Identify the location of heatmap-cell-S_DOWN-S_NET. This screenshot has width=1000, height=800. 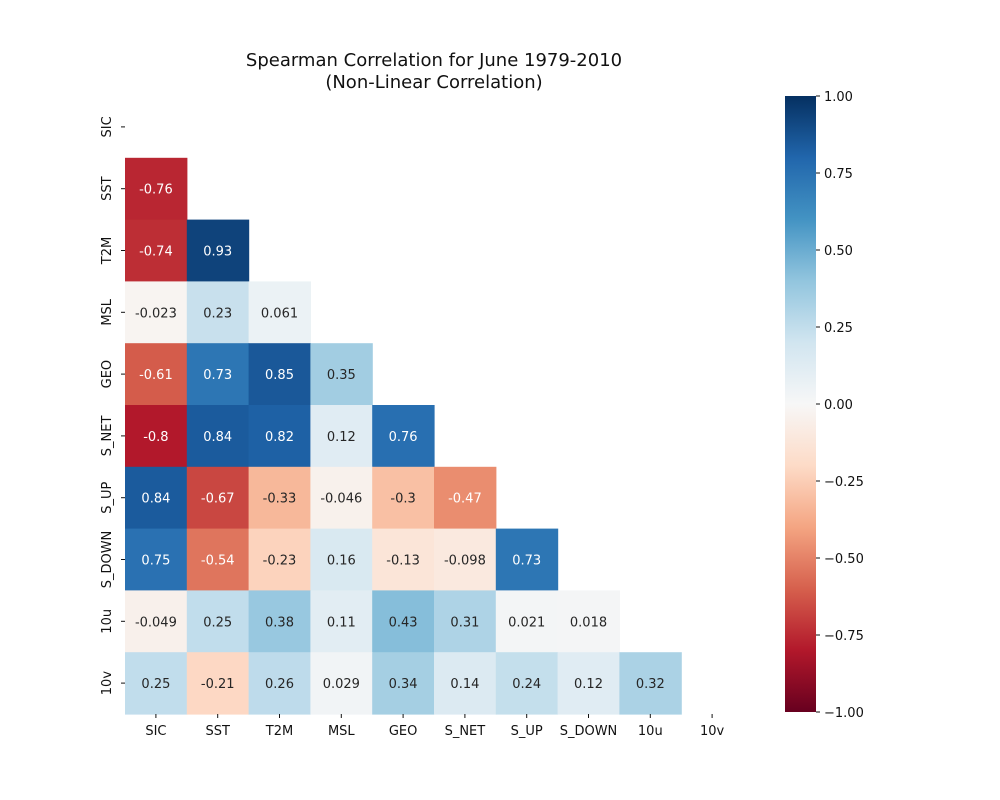
(465, 559).